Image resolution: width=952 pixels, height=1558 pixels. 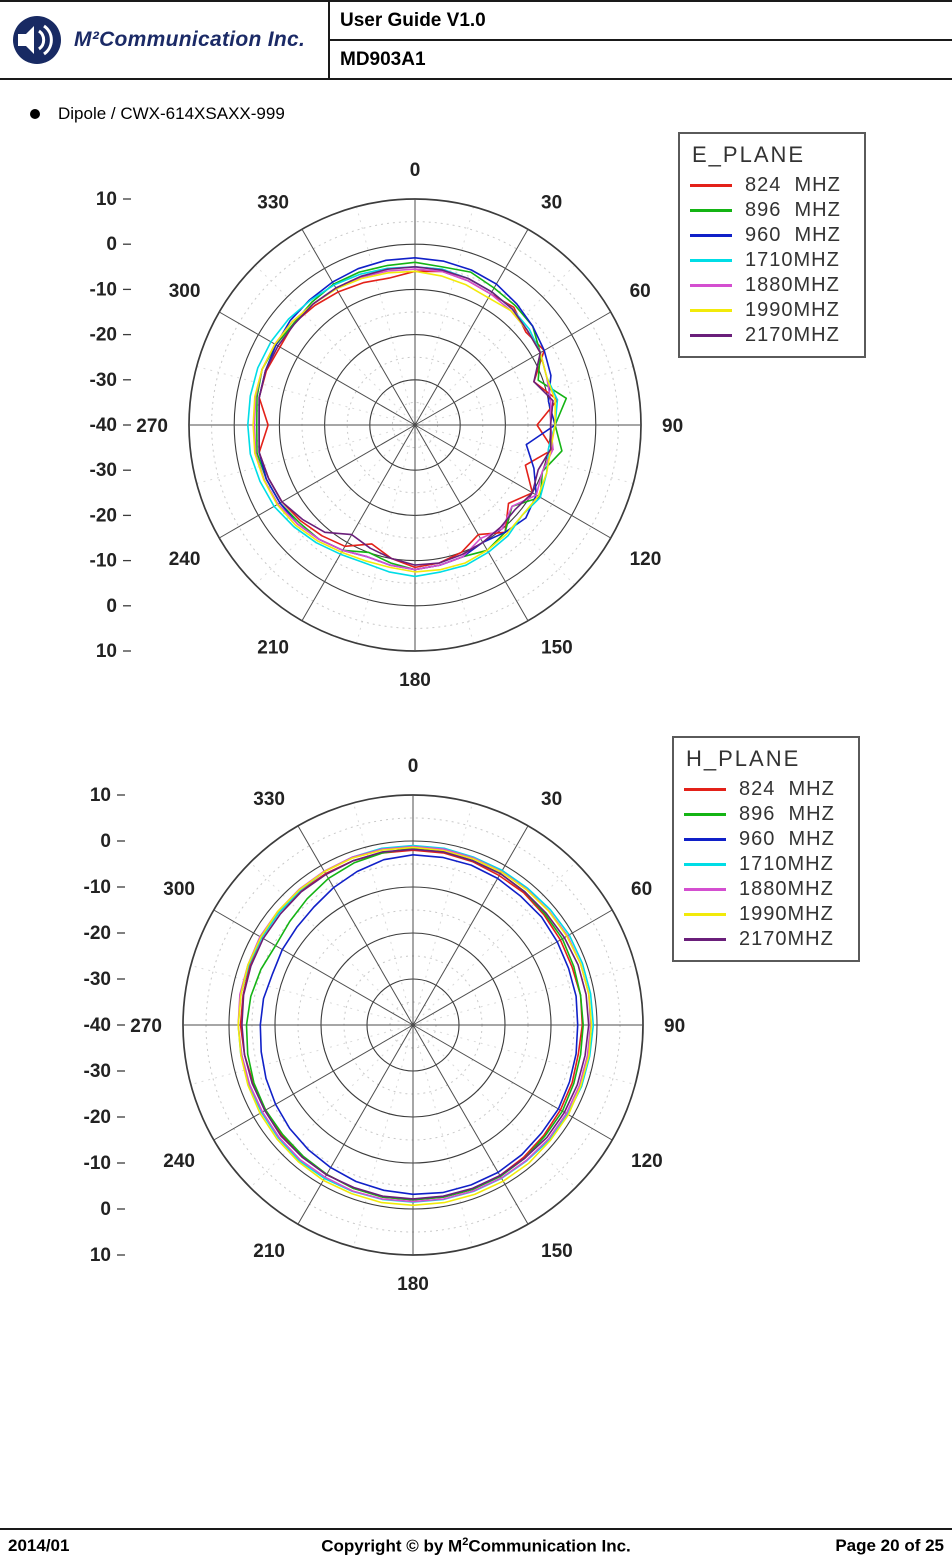 What do you see at coordinates (413, 766) in the screenshot?
I see `angle-tick-label: 0` at bounding box center [413, 766].